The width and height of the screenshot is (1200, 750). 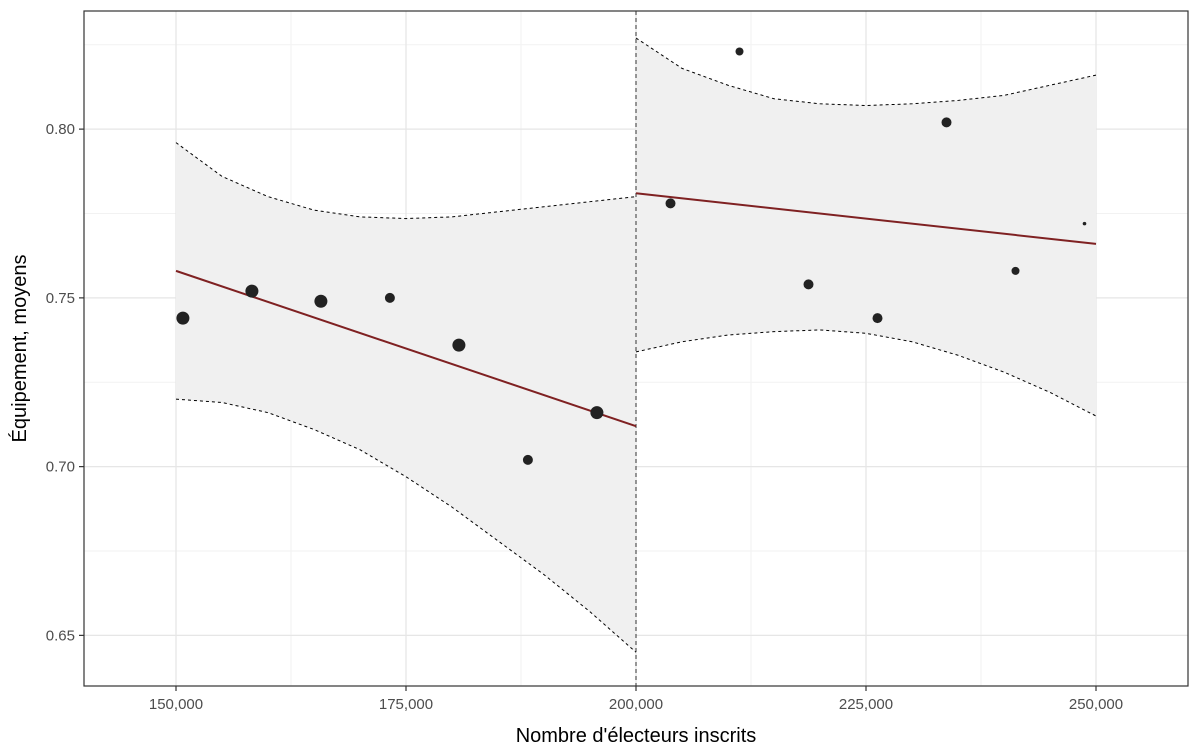 What do you see at coordinates (406, 704) in the screenshot?
I see `x-tick-label: 175,000` at bounding box center [406, 704].